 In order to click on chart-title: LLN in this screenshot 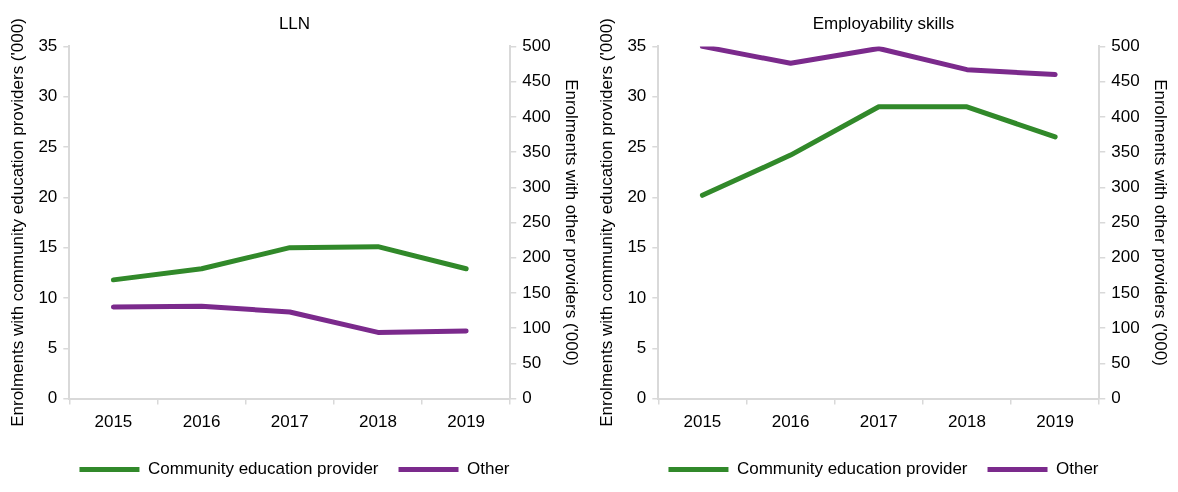, I will do `click(294, 23)`.